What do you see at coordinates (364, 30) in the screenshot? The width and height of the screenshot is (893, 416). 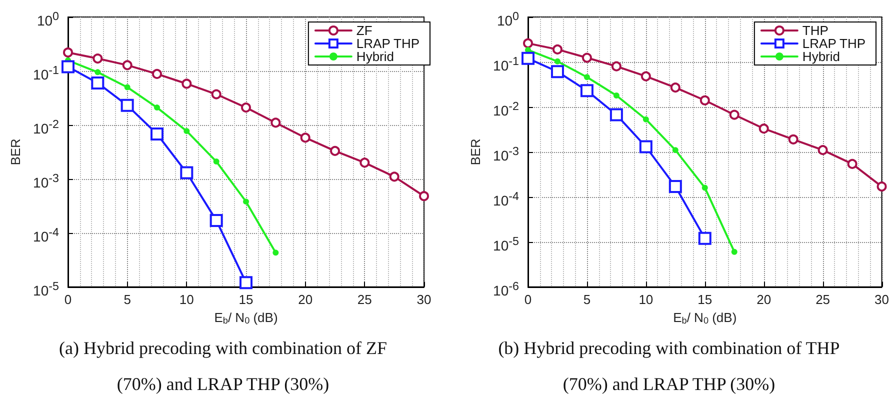 I see `legend-label: ZF` at bounding box center [364, 30].